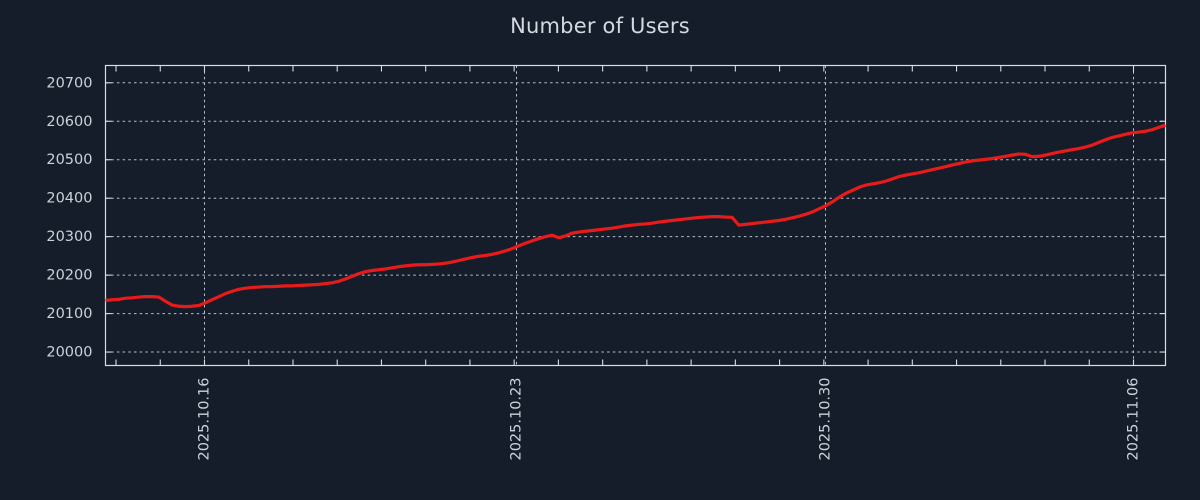  Describe the element at coordinates (826, 419) in the screenshot. I see `x-tick-label: 2025.10.30` at that location.